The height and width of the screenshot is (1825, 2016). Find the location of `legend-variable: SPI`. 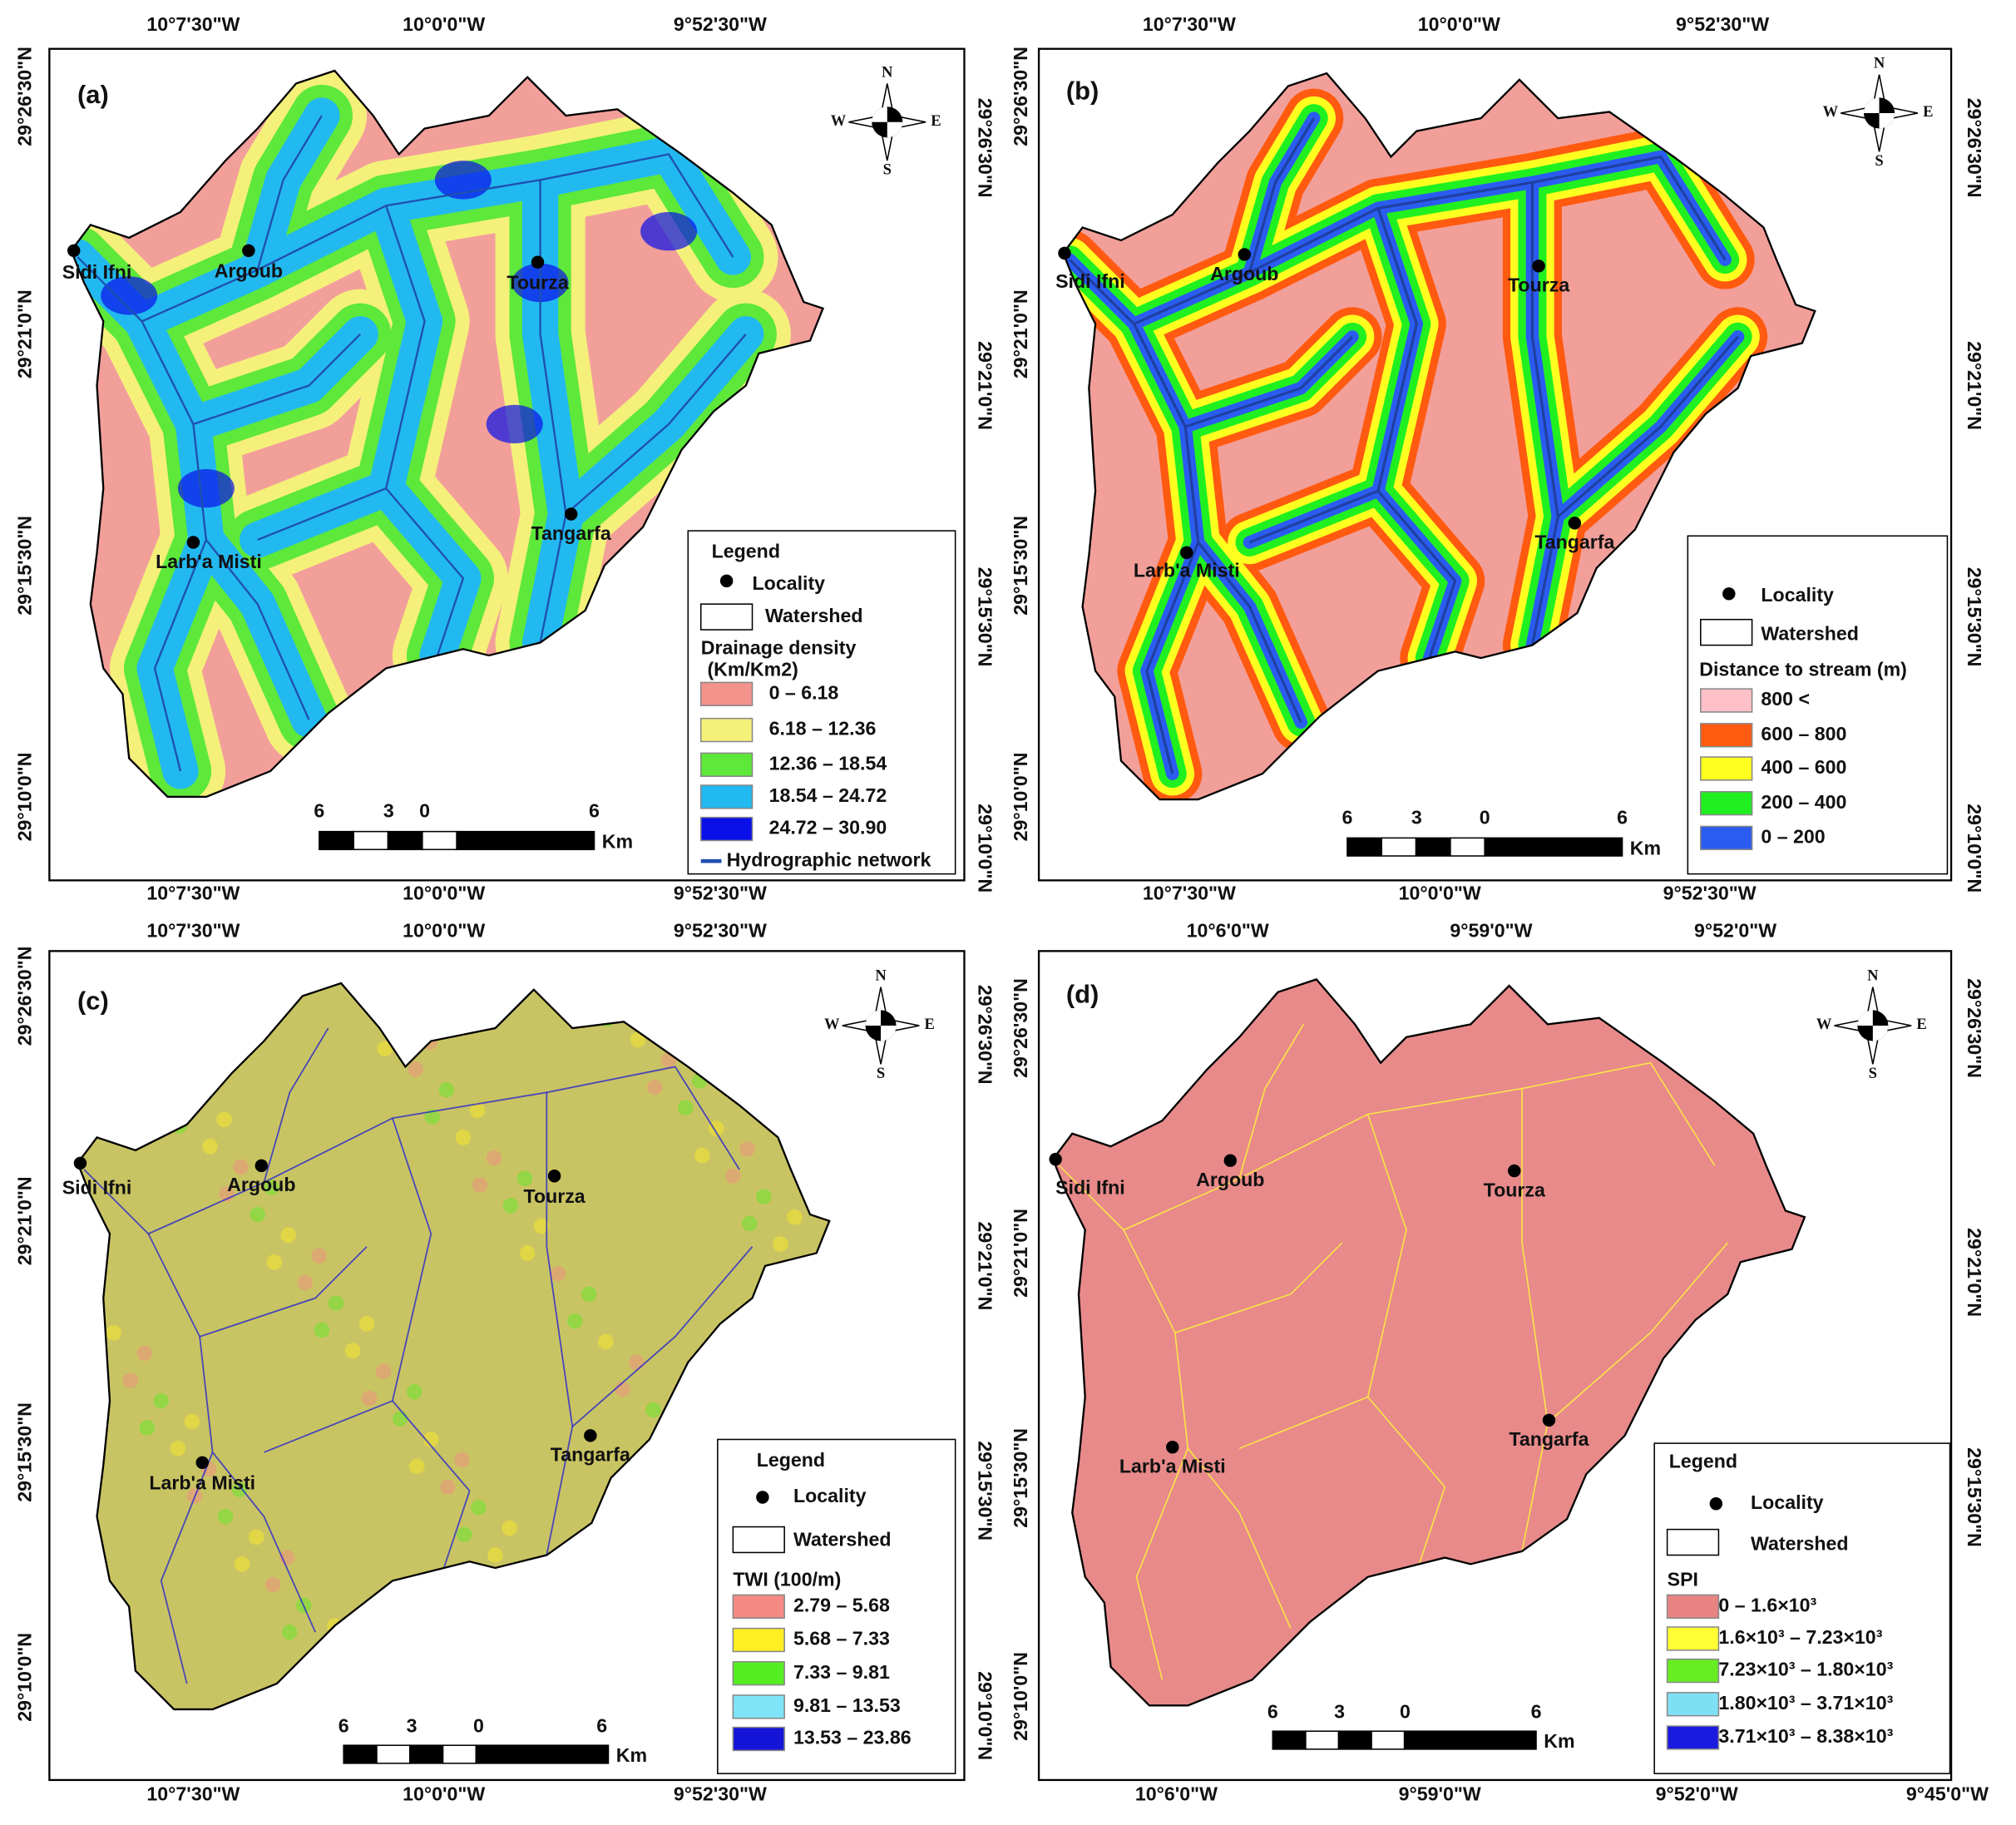

legend-variable: SPI is located at coordinates (1683, 1580).